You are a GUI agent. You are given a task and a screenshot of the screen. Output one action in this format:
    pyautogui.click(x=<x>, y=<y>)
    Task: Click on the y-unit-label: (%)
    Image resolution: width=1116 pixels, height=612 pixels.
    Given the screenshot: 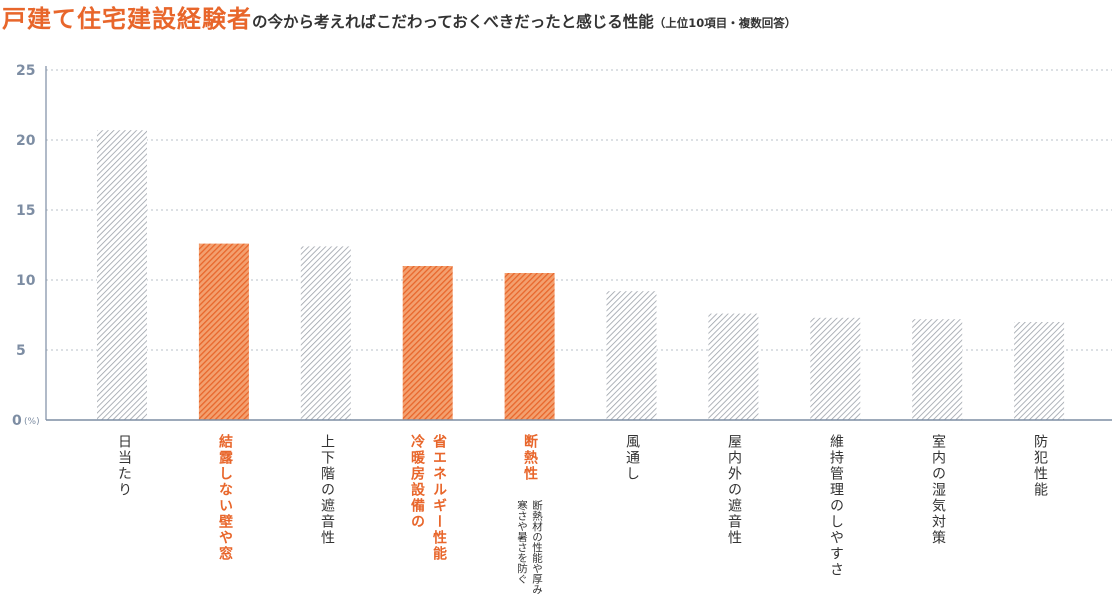 What is the action you would take?
    pyautogui.click(x=32, y=422)
    